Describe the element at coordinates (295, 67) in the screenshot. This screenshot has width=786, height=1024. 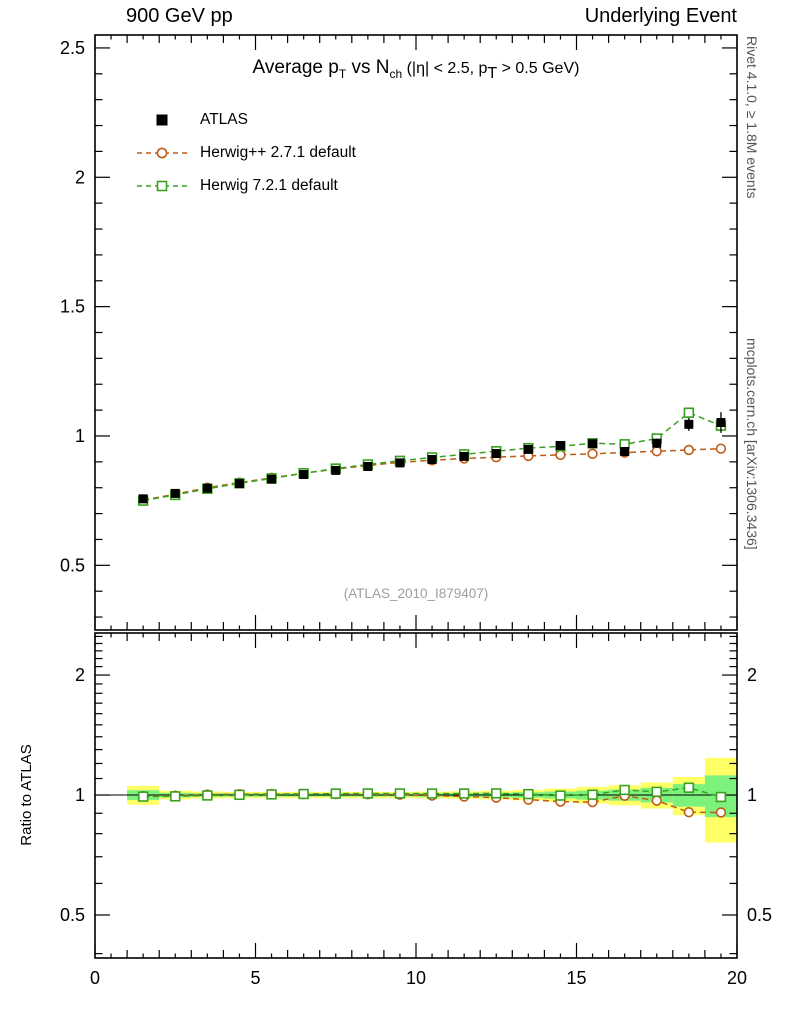
I see `title-seg1: Average p` at that location.